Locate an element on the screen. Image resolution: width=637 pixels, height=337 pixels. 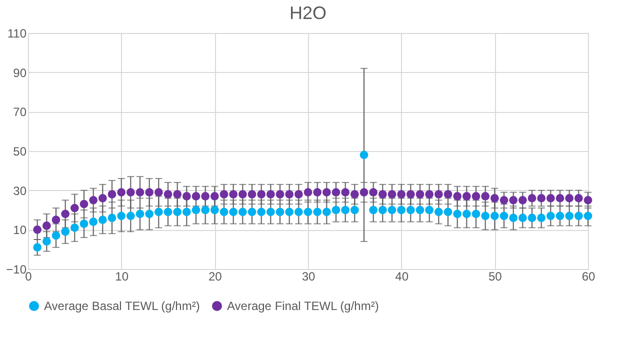
x-tick-label: 50 is located at coordinates (495, 277).